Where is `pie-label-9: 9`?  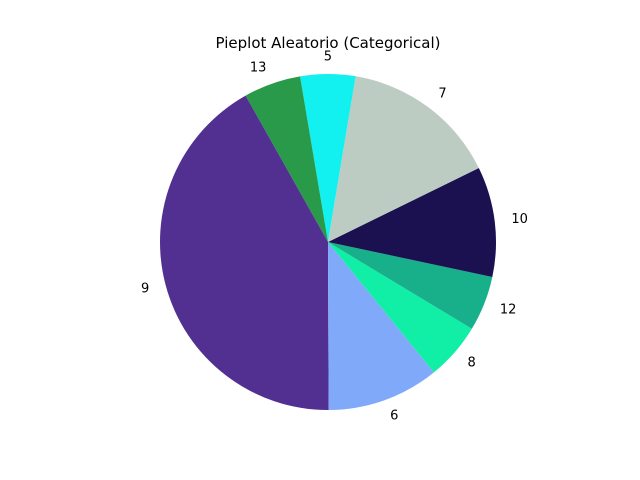 pie-label-9: 9 is located at coordinates (145, 289).